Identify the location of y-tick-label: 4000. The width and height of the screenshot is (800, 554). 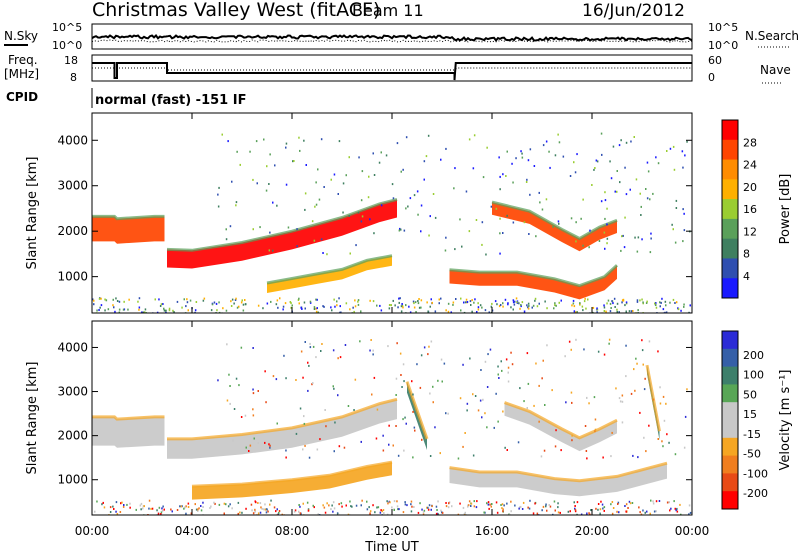
(72, 347).